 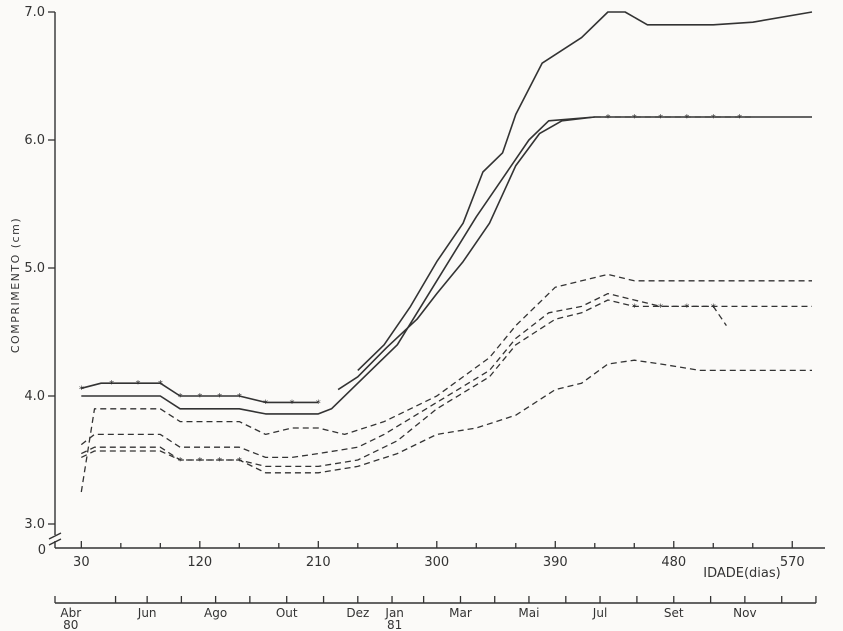 What do you see at coordinates (607, 118) in the screenshot?
I see `series-4-marker-0: *` at bounding box center [607, 118].